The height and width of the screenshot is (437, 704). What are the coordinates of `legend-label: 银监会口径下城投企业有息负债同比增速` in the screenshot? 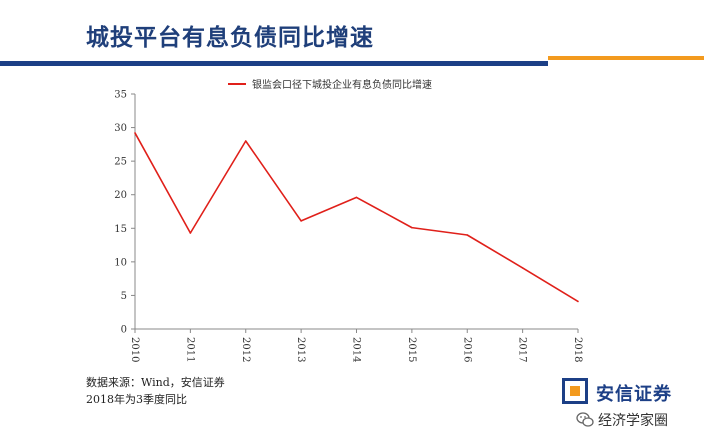 It's located at (342, 84).